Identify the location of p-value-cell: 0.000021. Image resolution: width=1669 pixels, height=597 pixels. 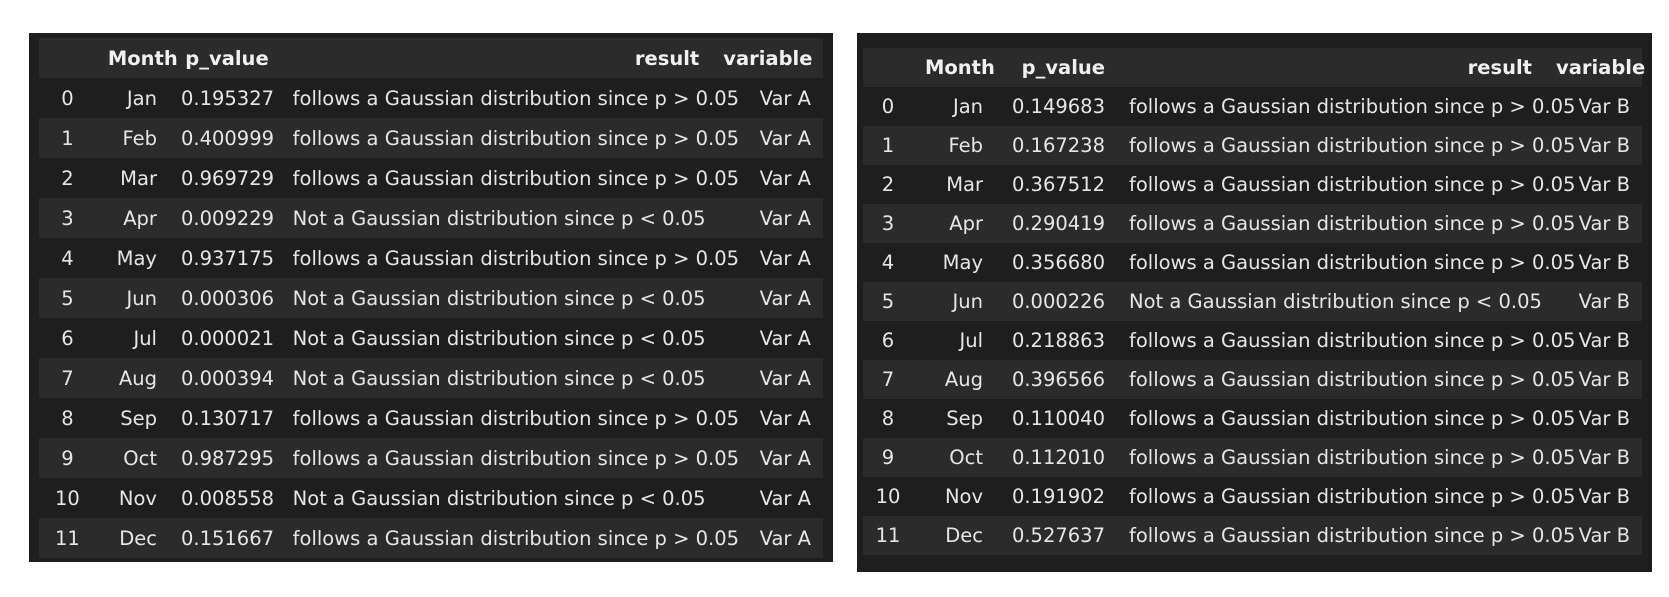
(227, 338).